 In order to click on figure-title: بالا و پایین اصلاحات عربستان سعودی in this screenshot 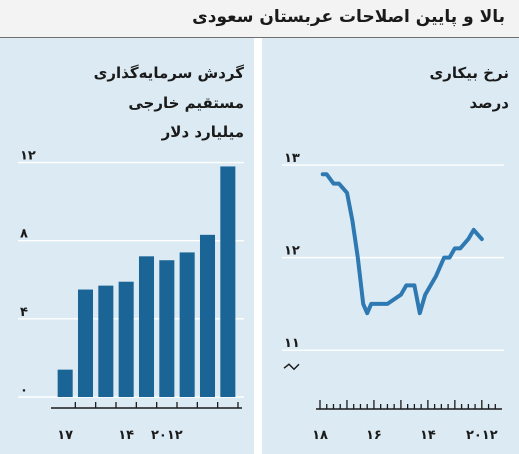, I will do `click(348, 17)`.